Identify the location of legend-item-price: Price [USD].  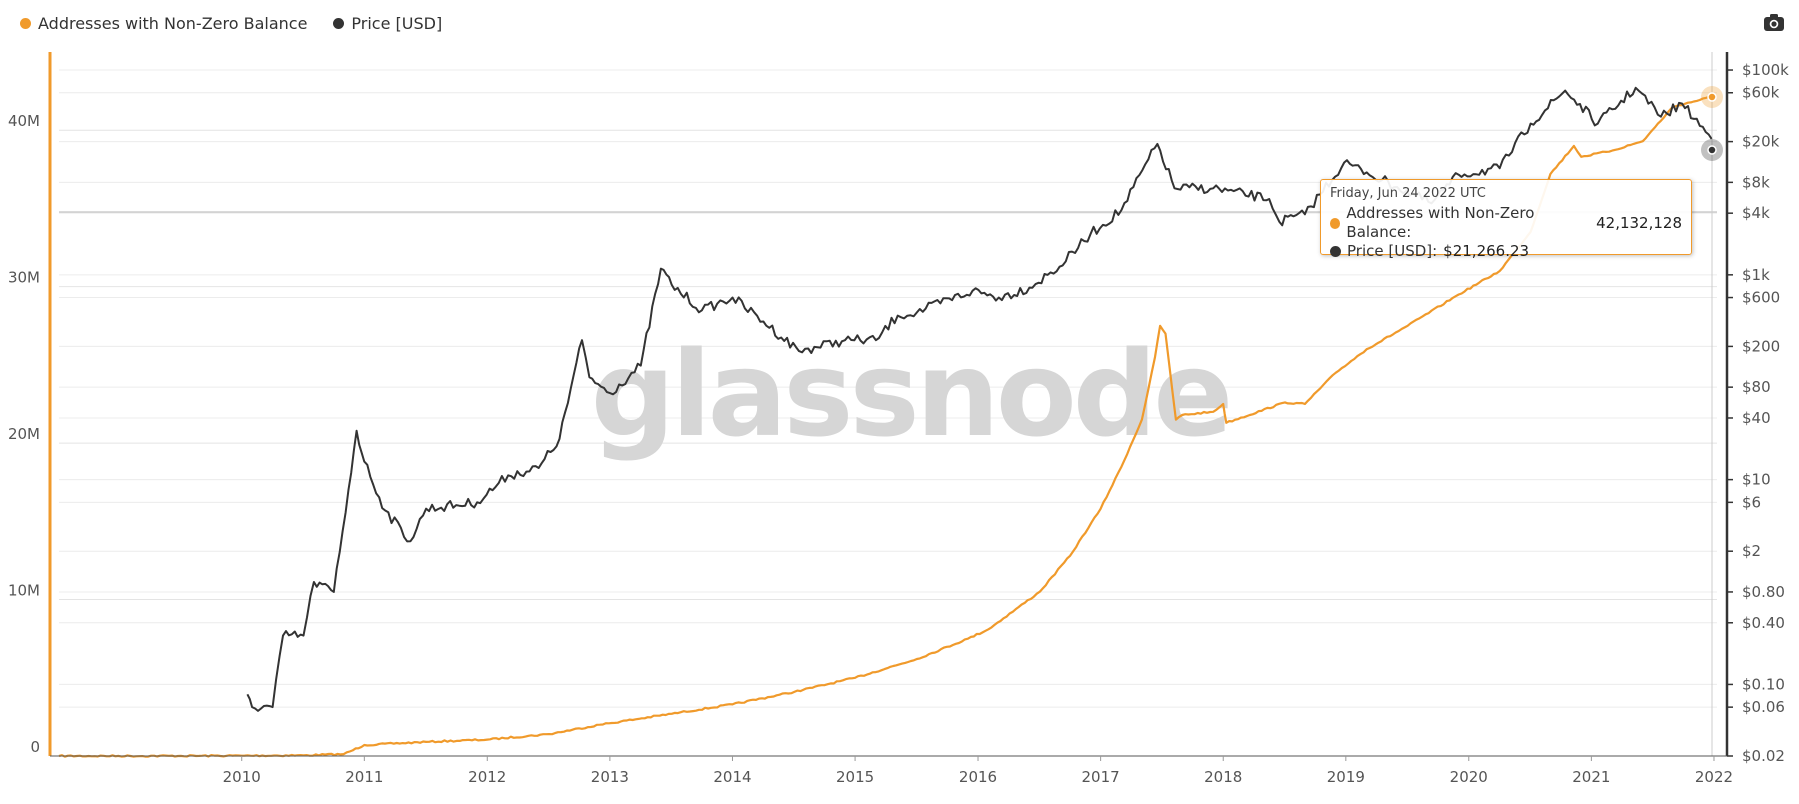
(387, 23).